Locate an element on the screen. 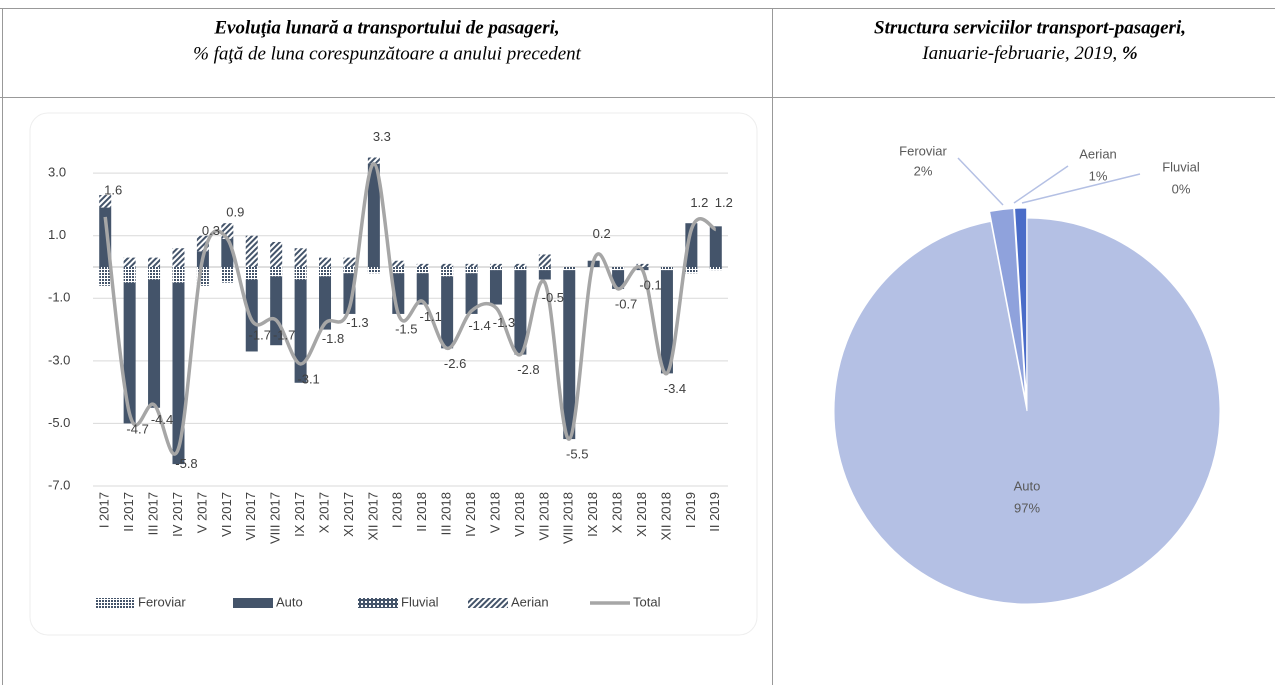 The image size is (1275, 685). data-label: -1.7 is located at coordinates (260, 335).